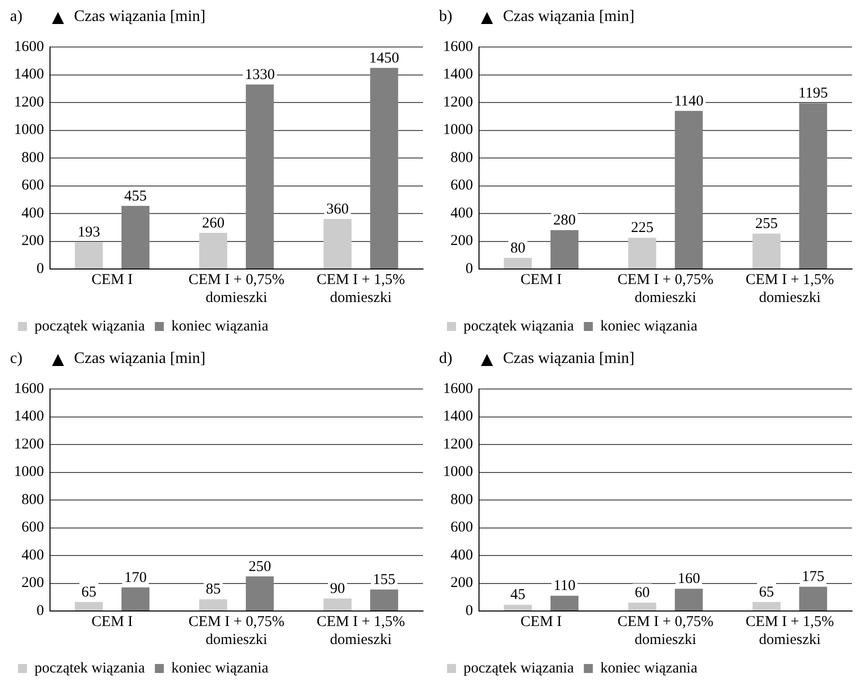  What do you see at coordinates (384, 58) in the screenshot?
I see `data-label: 1450` at bounding box center [384, 58].